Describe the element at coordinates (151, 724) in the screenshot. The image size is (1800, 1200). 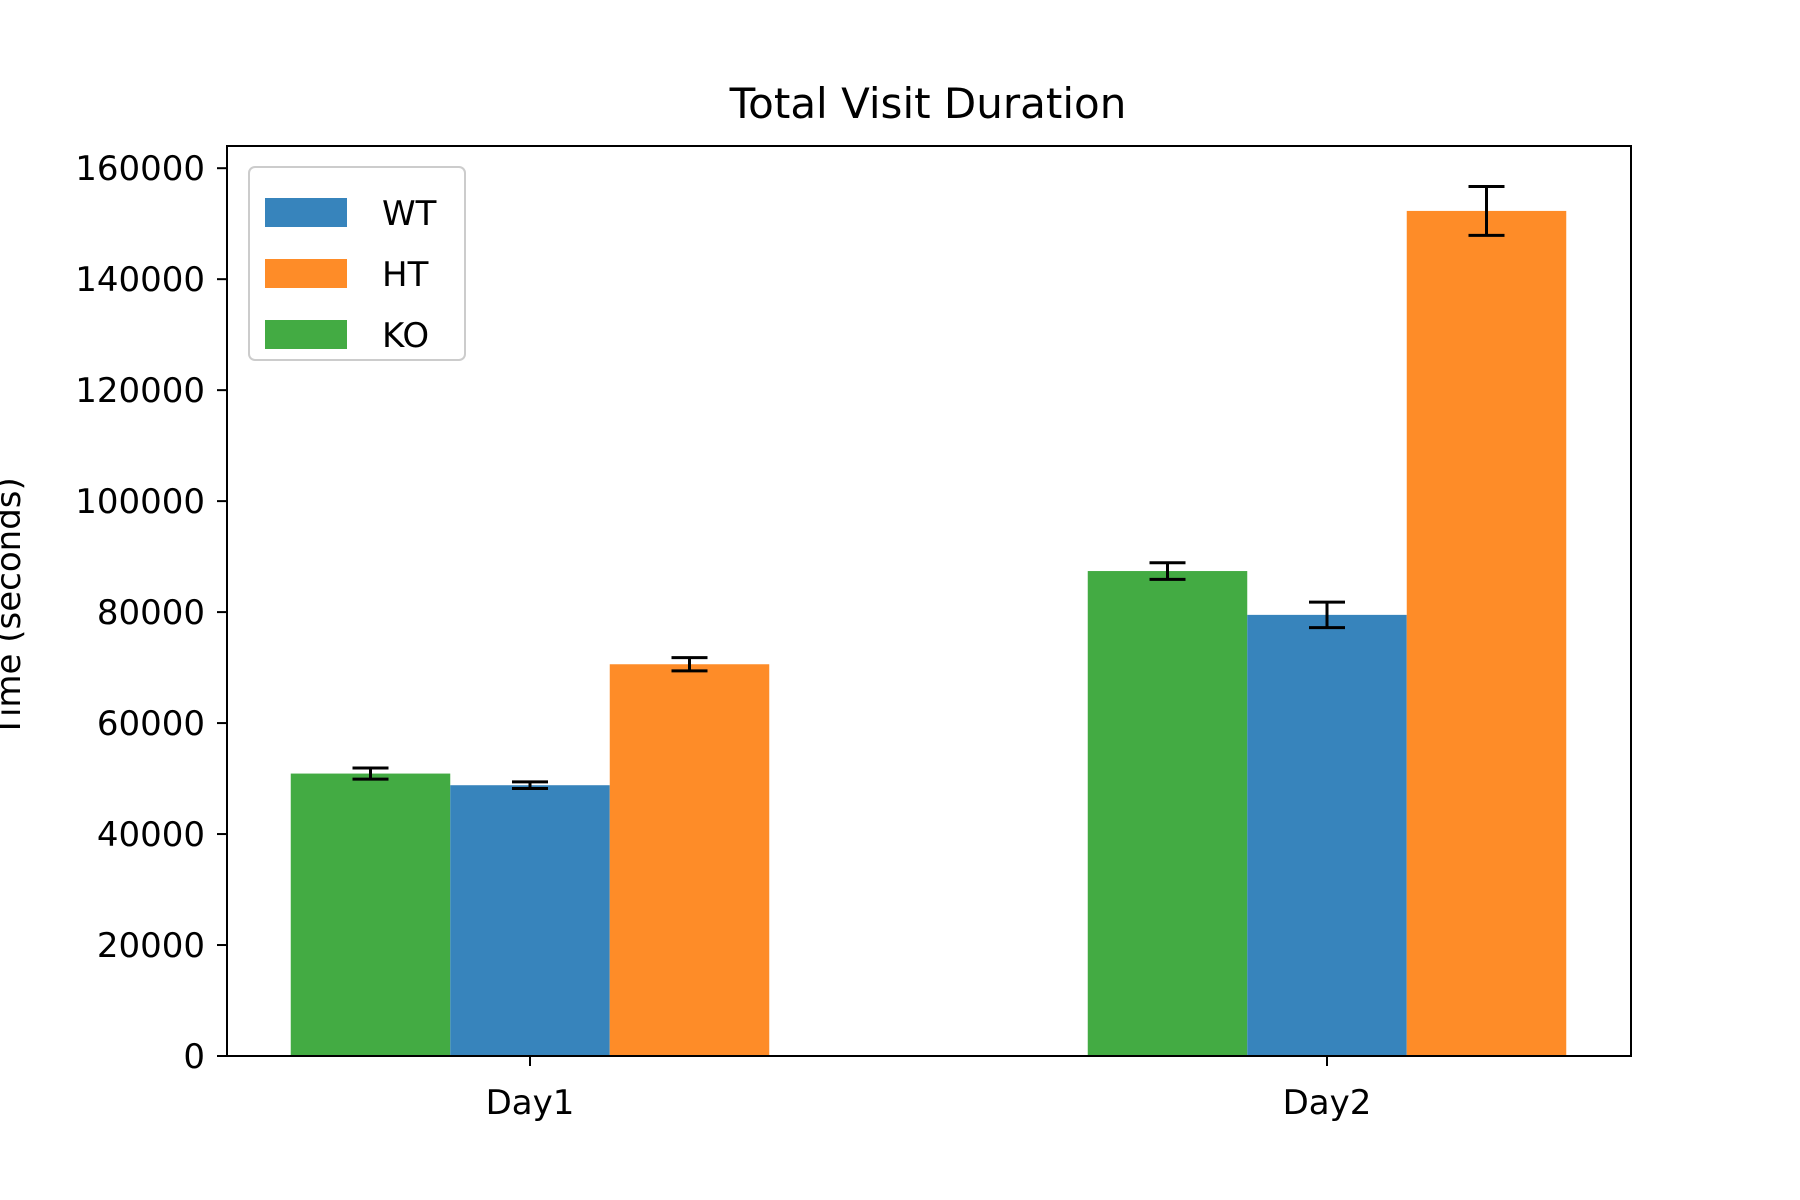
I see `y-tick-label-60000: 60000` at that location.